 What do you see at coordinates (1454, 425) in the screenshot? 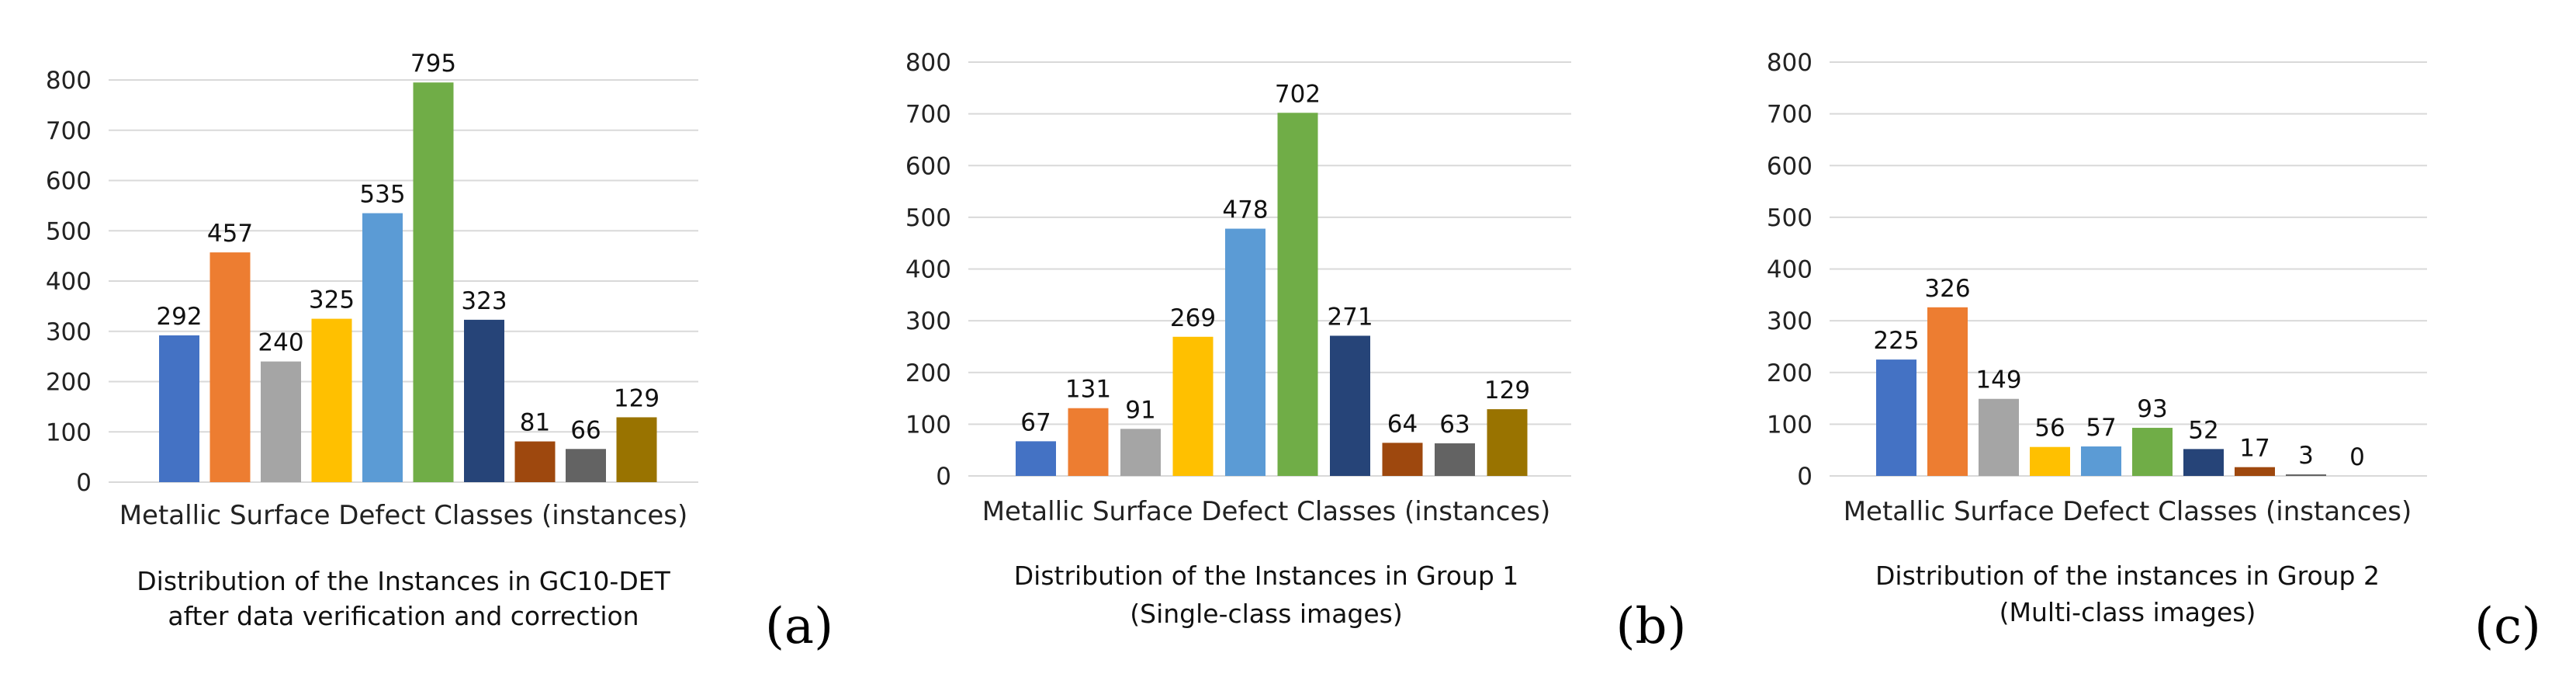
I see `data-label: 63` at bounding box center [1454, 425].